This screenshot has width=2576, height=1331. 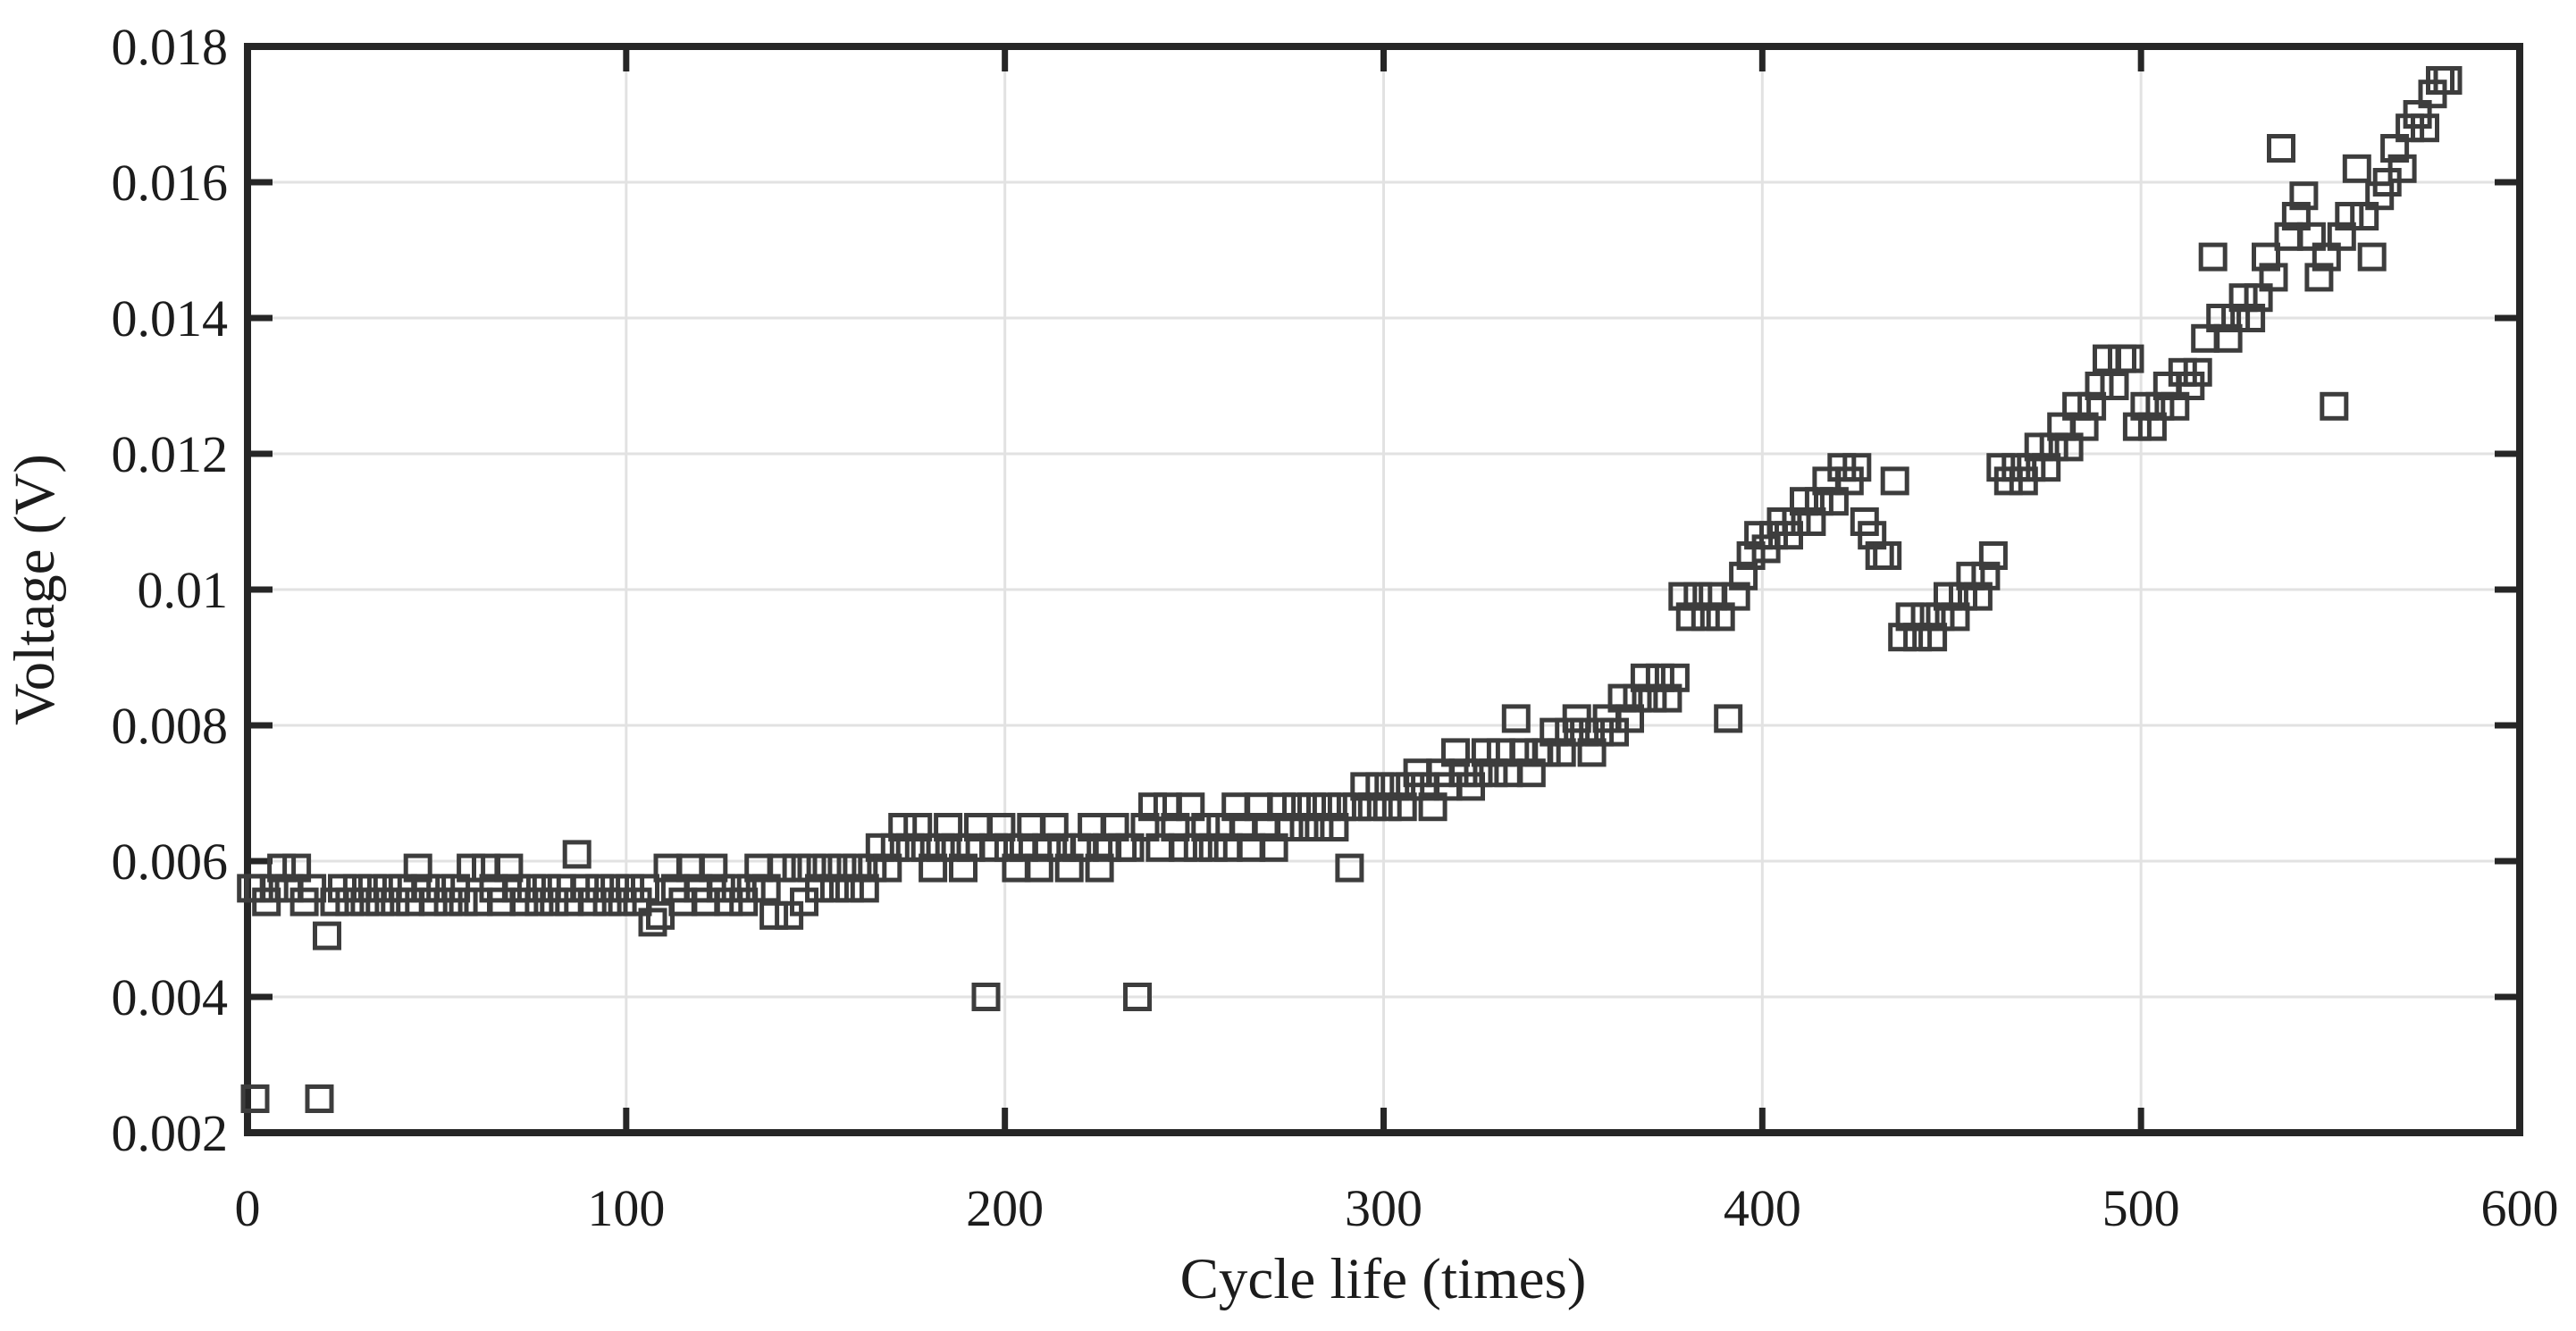 What do you see at coordinates (170, 47) in the screenshot?
I see `y-tick-label: 0.018` at bounding box center [170, 47].